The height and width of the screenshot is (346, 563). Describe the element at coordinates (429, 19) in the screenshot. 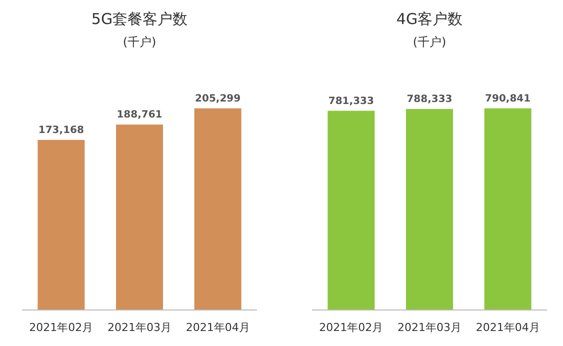

I see `chart-title: 4G客户数` at that location.